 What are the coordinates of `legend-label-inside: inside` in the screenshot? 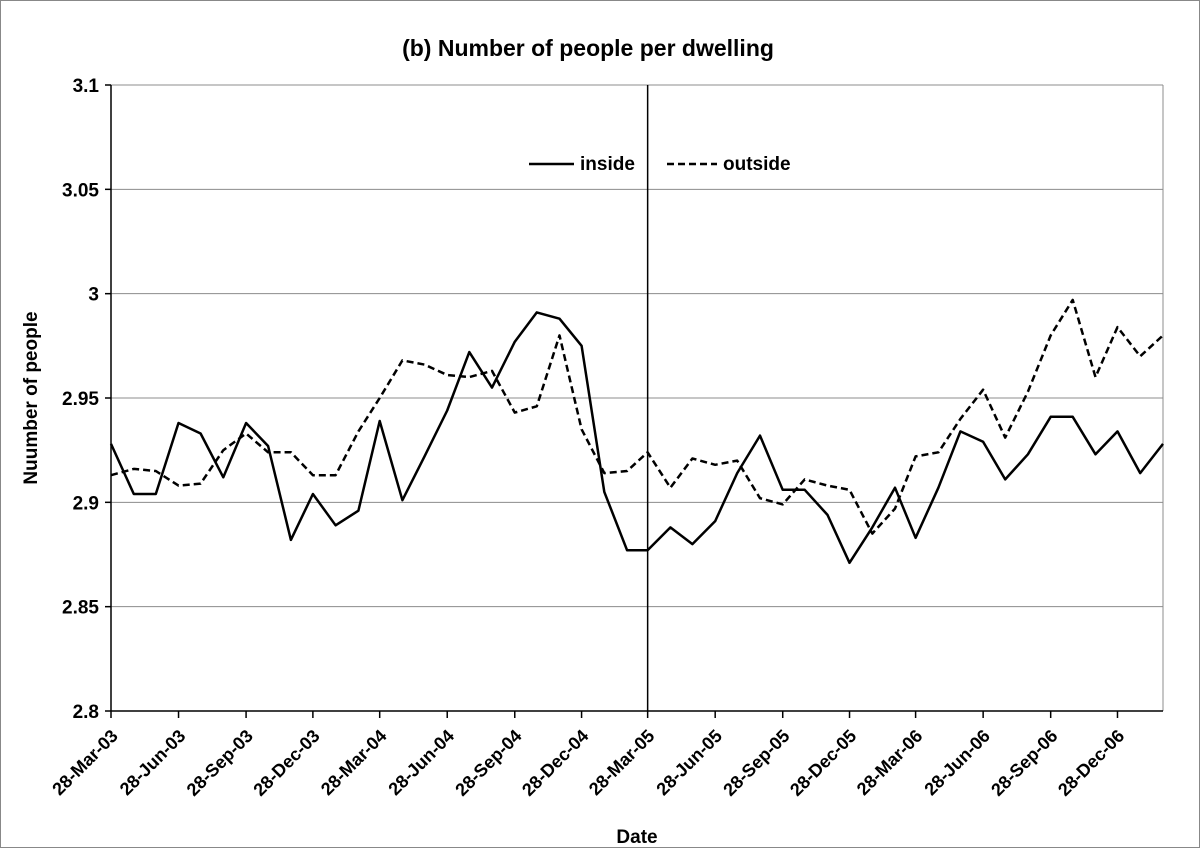 It's located at (607, 164).